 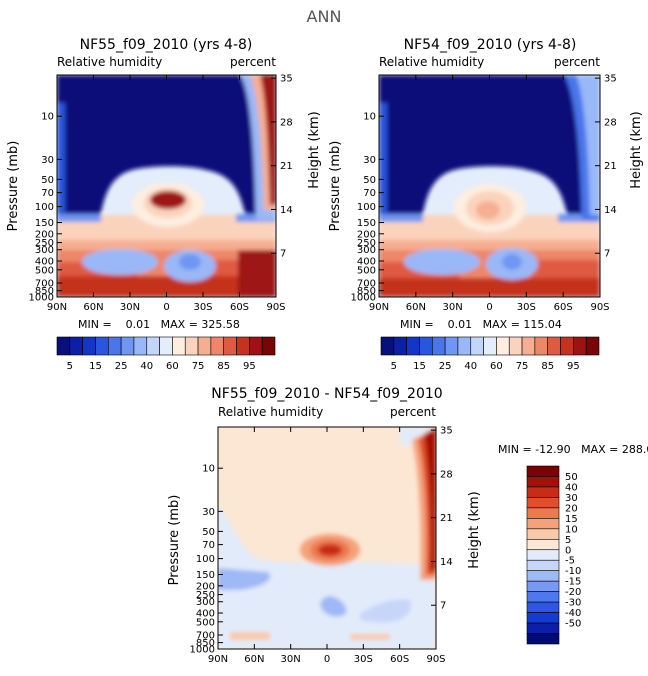 What do you see at coordinates (275, 307) in the screenshot?
I see `x-tick-label: 90S` at bounding box center [275, 307].